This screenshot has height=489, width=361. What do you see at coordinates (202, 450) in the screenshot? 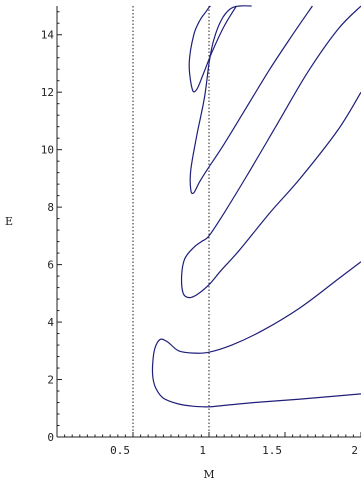
I see `x-tick-label: 1` at bounding box center [202, 450].